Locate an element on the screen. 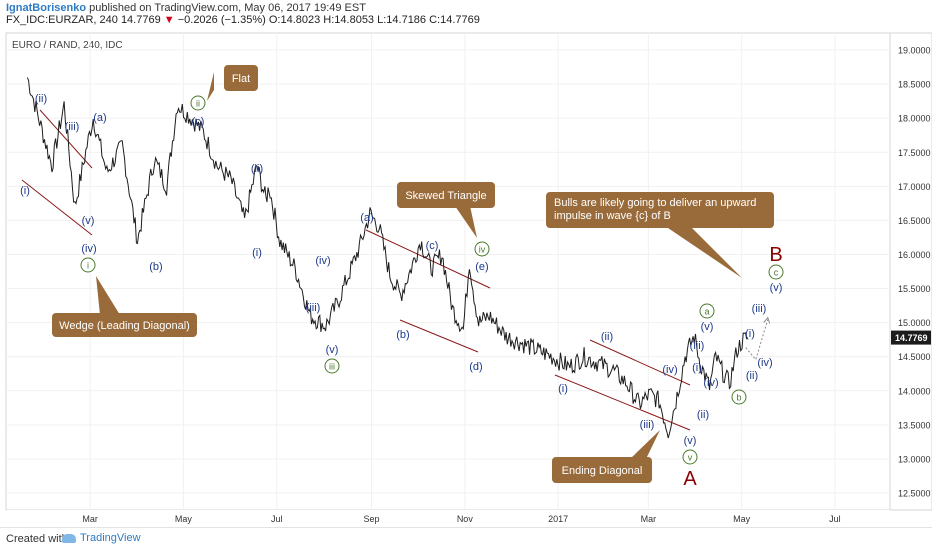  x-tick-label: Nov is located at coordinates (465, 519).